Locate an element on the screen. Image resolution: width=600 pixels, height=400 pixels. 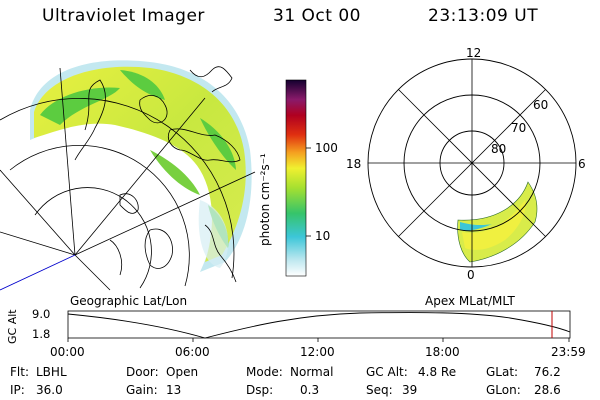
dsp-value: 0.3 is located at coordinates (310, 390).